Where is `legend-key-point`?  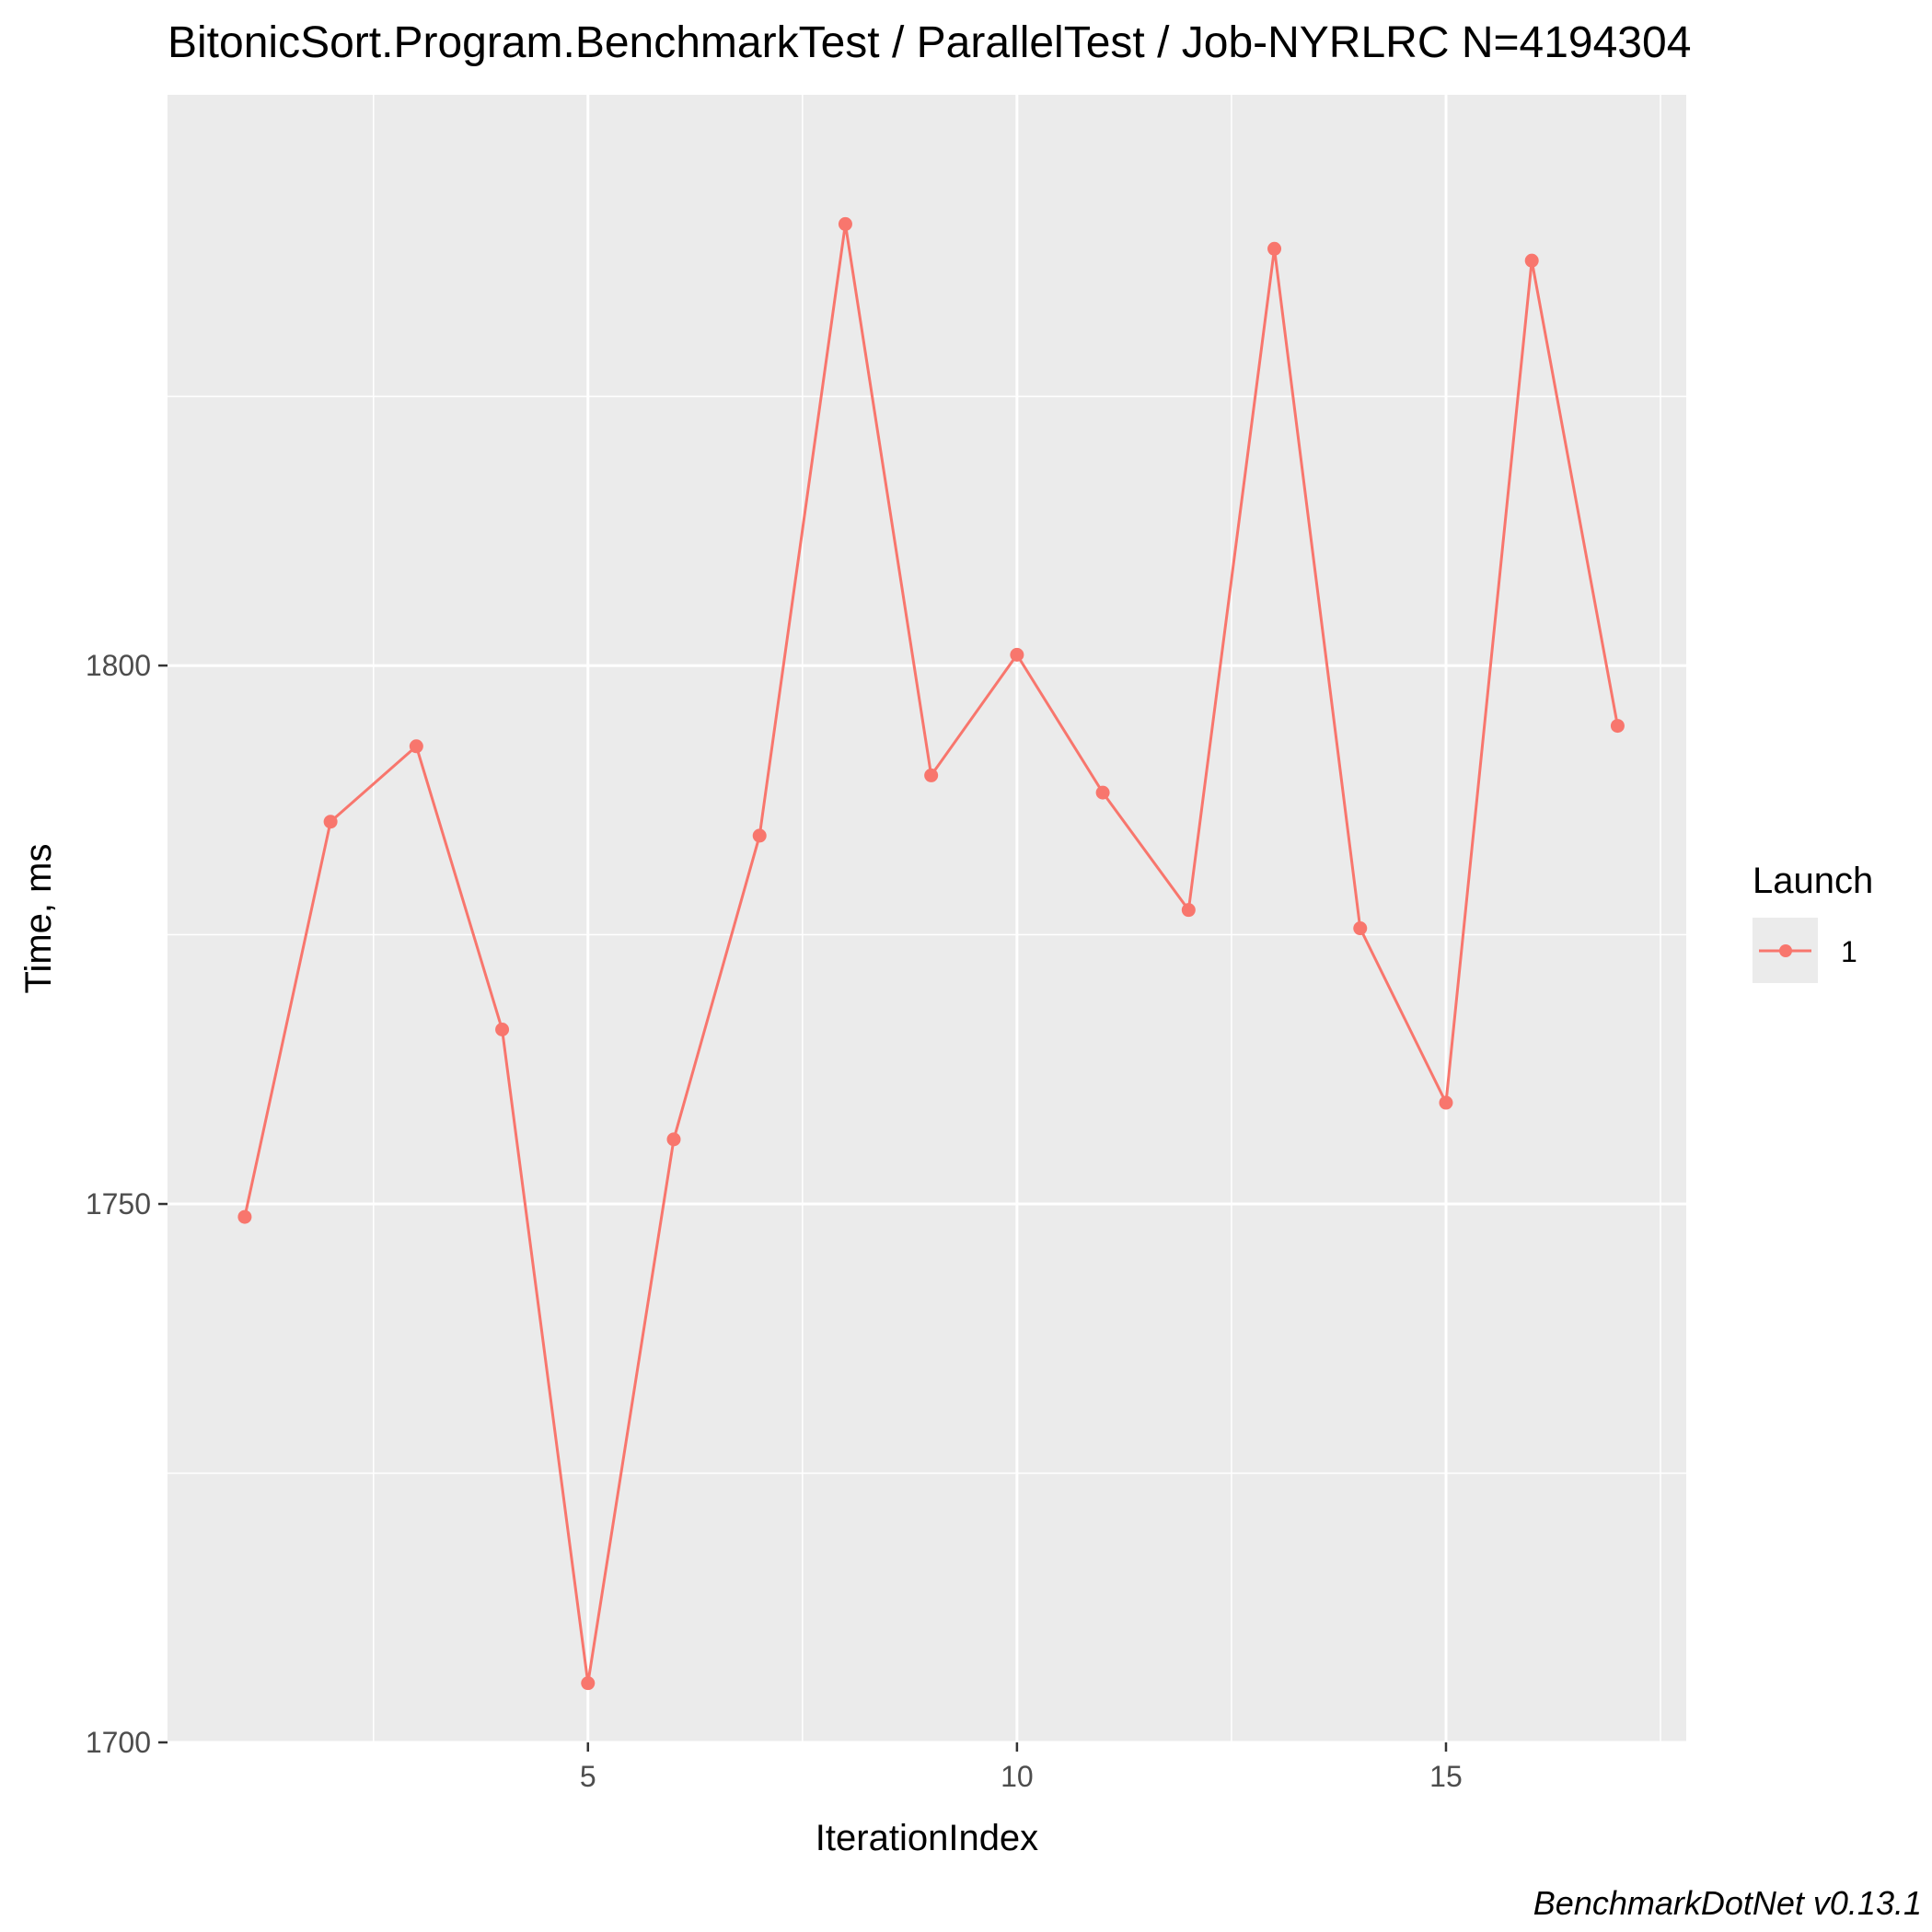
legend-key-point is located at coordinates (1785, 951).